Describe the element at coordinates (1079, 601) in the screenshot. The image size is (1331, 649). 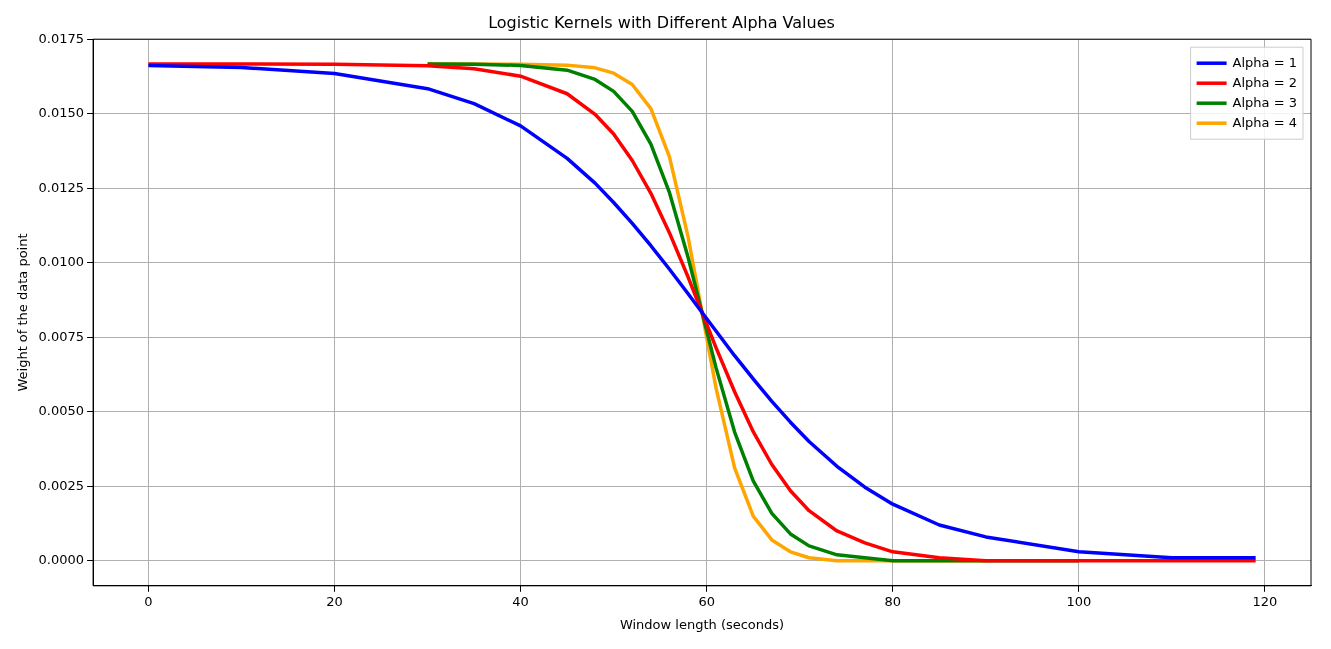
I see `x-tick-label: 100` at that location.